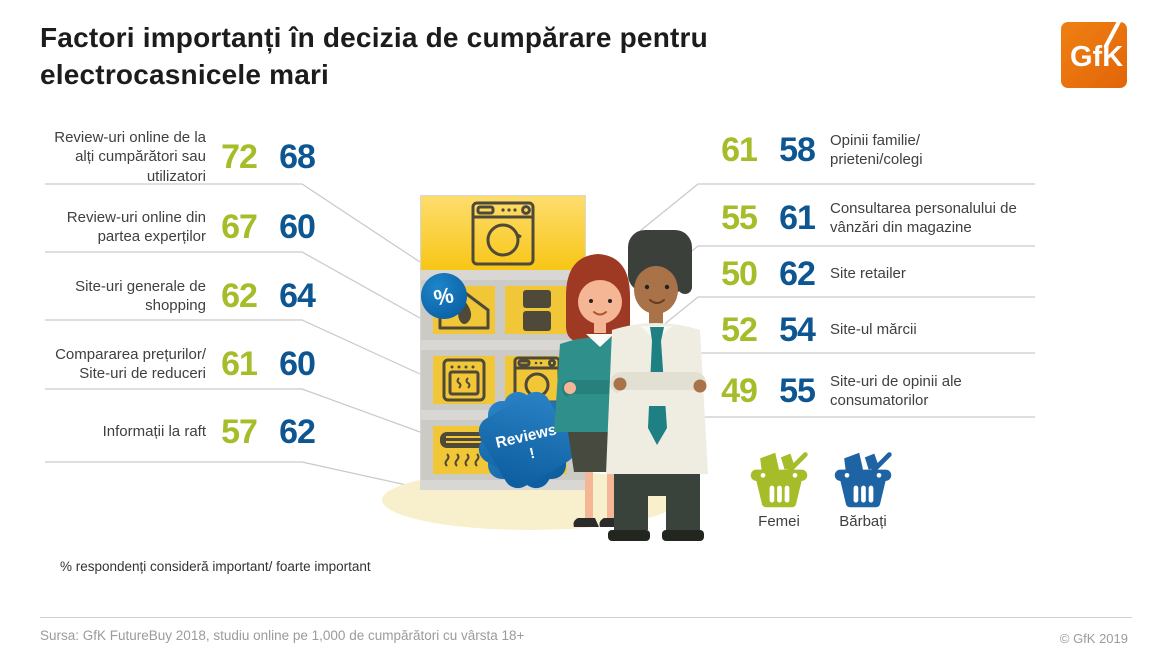 This screenshot has height=658, width=1170. What do you see at coordinates (136, 226) in the screenshot?
I see `factor-label: Review-uri online din partea experților` at bounding box center [136, 226].